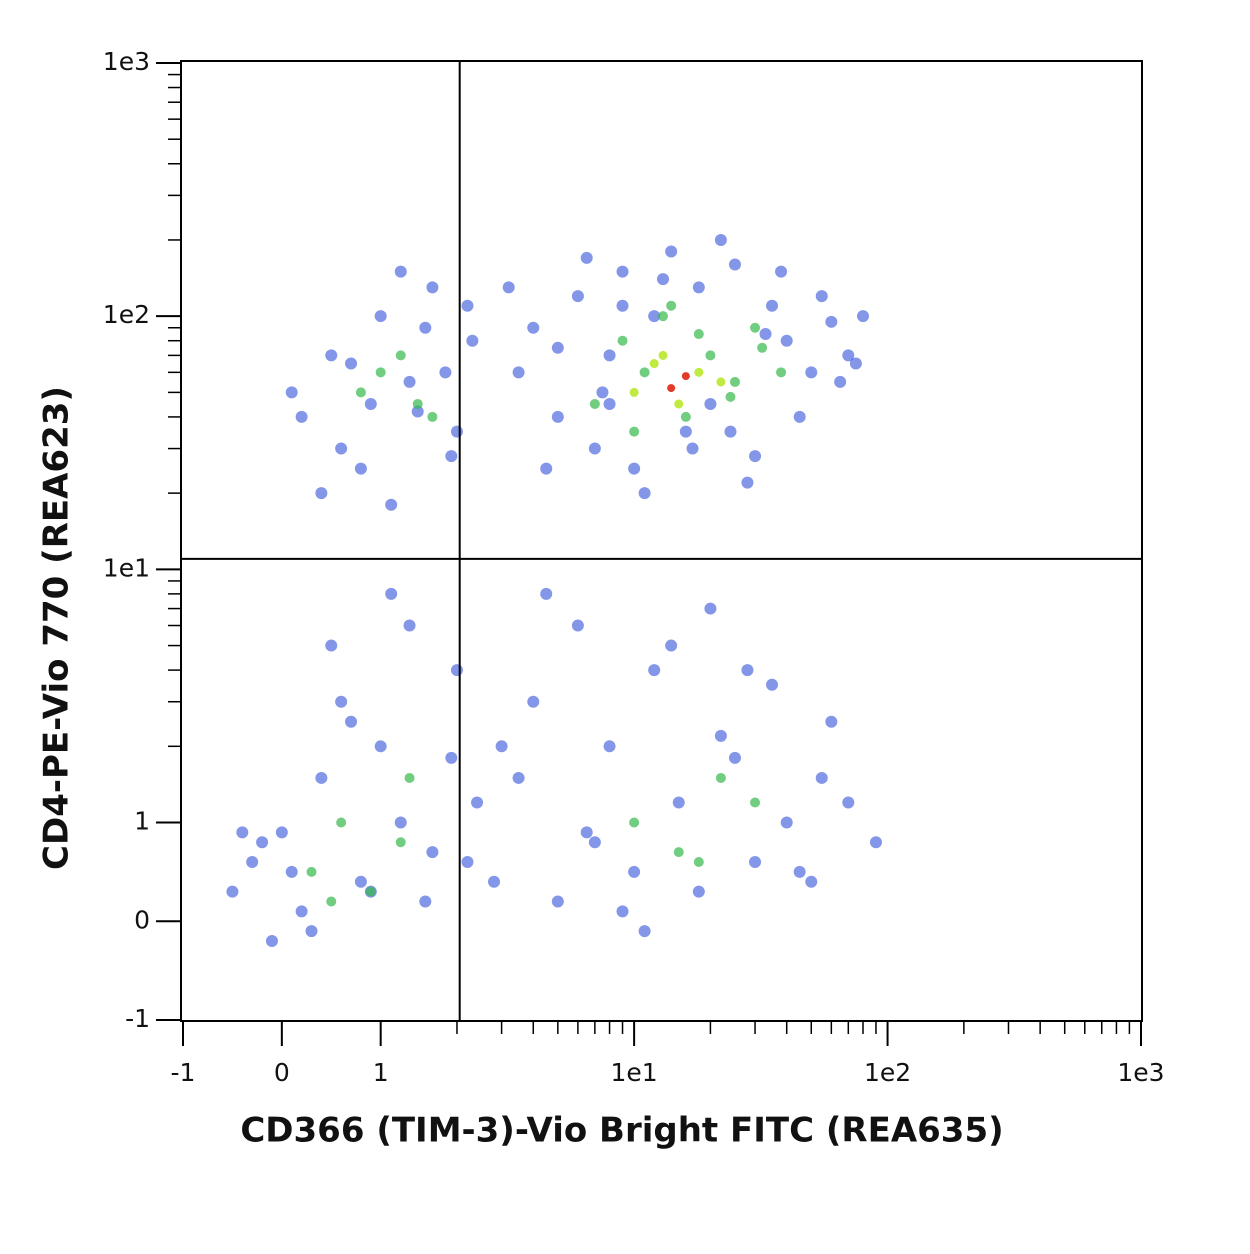 This screenshot has width=1250, height=1254. Describe the element at coordinates (634, 1072) in the screenshot. I see `x-tick-label: 1e1` at that location.